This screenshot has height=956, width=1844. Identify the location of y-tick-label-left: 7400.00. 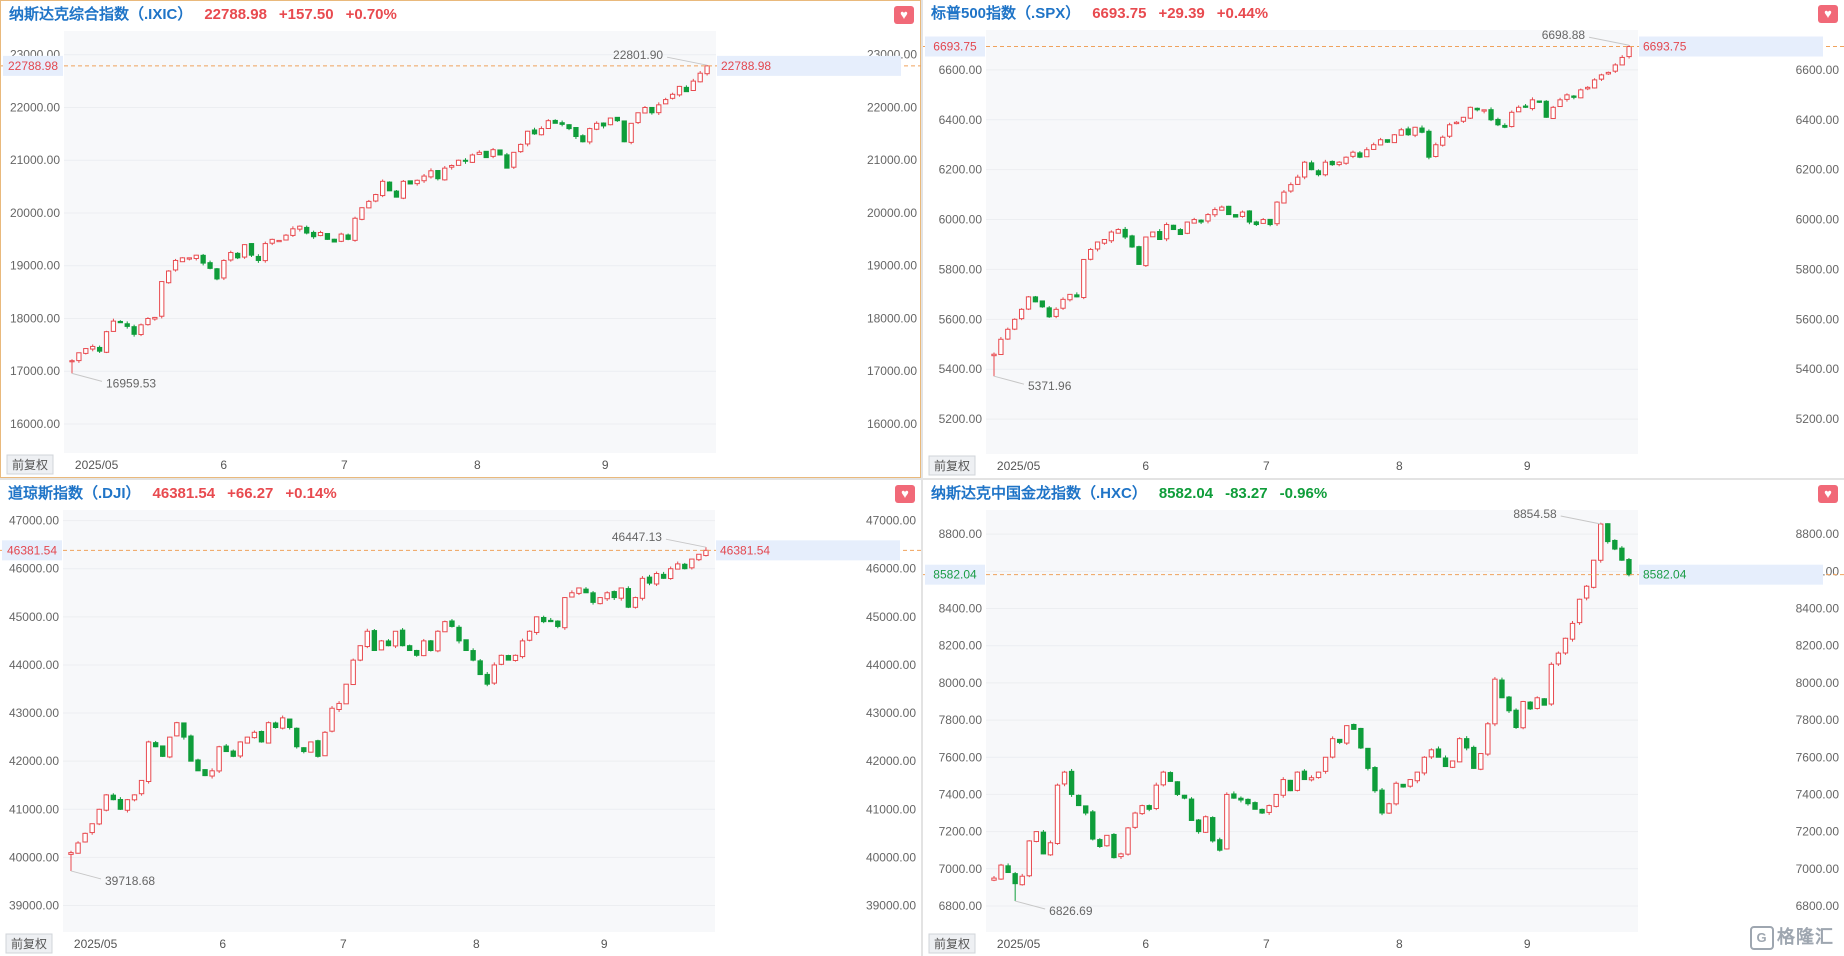
(961, 794).